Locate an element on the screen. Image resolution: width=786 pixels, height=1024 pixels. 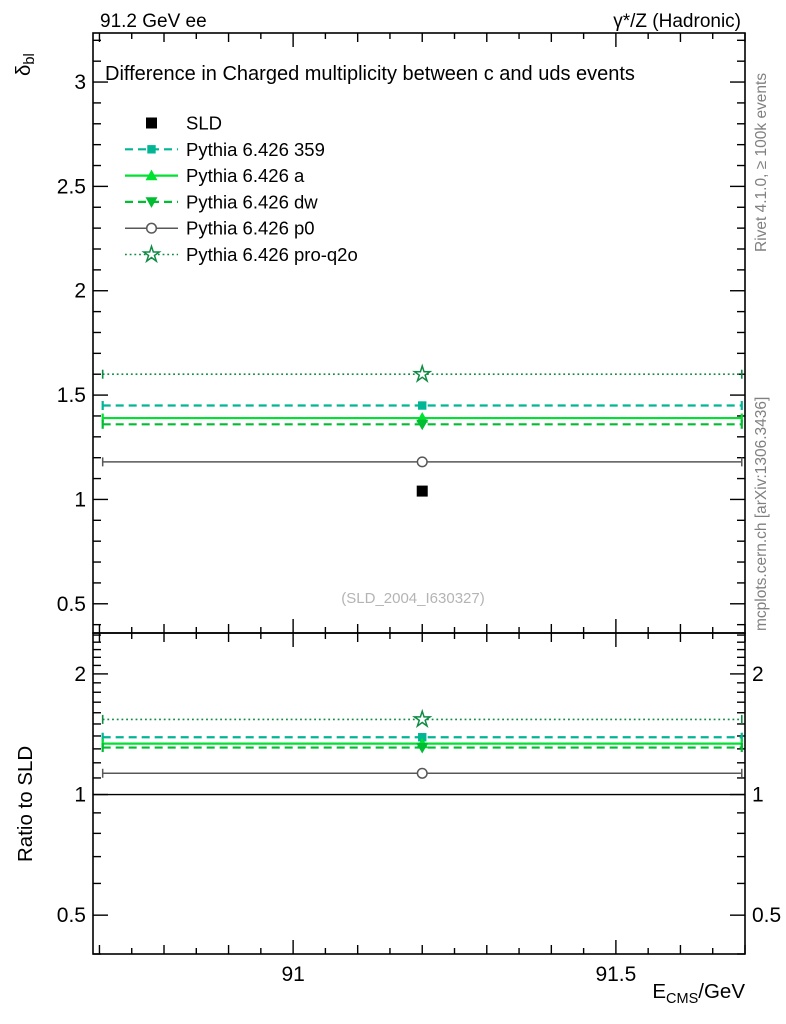
series-main-pythia-6-426-dw is located at coordinates (422, 425).